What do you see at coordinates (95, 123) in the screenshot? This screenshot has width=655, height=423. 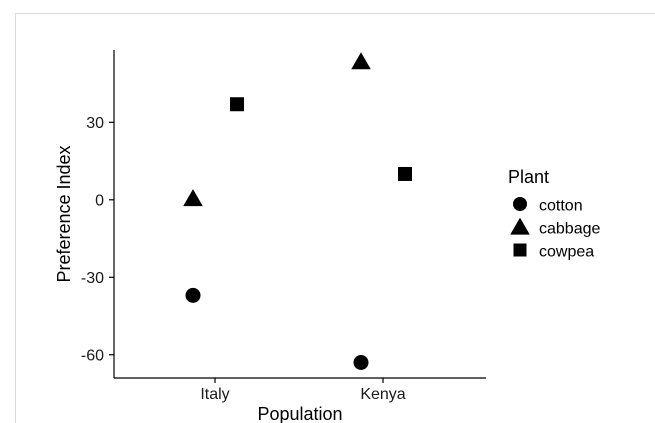 I see `y-tick-label: 30` at bounding box center [95, 123].